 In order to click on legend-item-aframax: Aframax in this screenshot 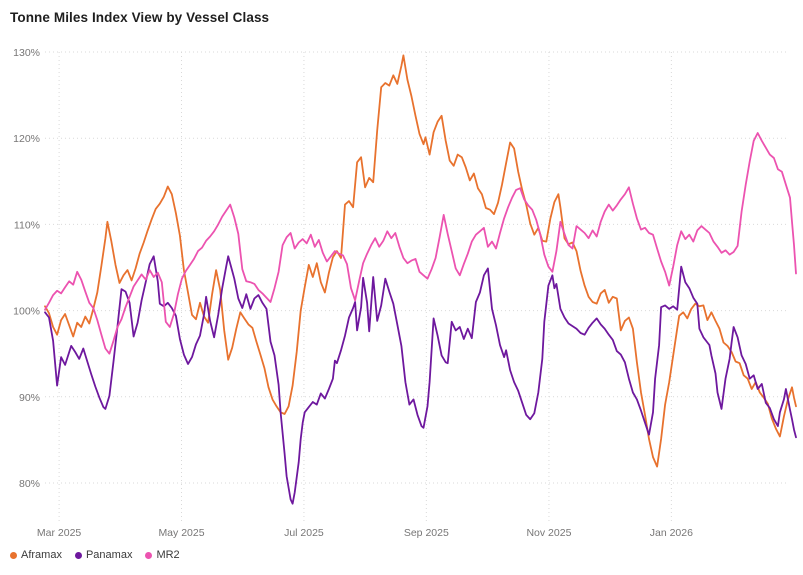, I will do `click(36, 555)`.